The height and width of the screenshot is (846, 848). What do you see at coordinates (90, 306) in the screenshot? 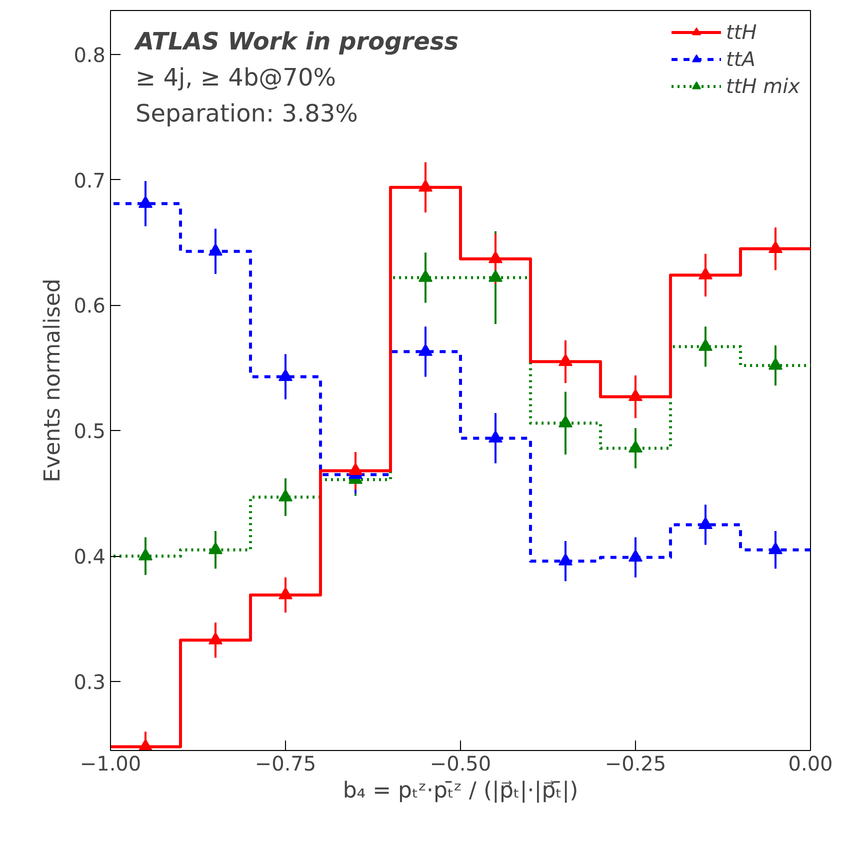
I see `y-tick-label: 0.6` at bounding box center [90, 306].